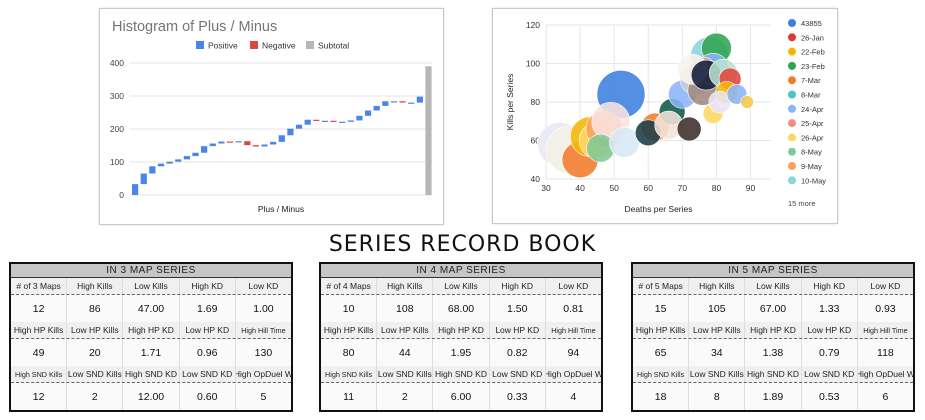 This screenshot has height=420, width=925. Describe the element at coordinates (536, 179) in the screenshot. I see `y-tick-label: 40` at that location.